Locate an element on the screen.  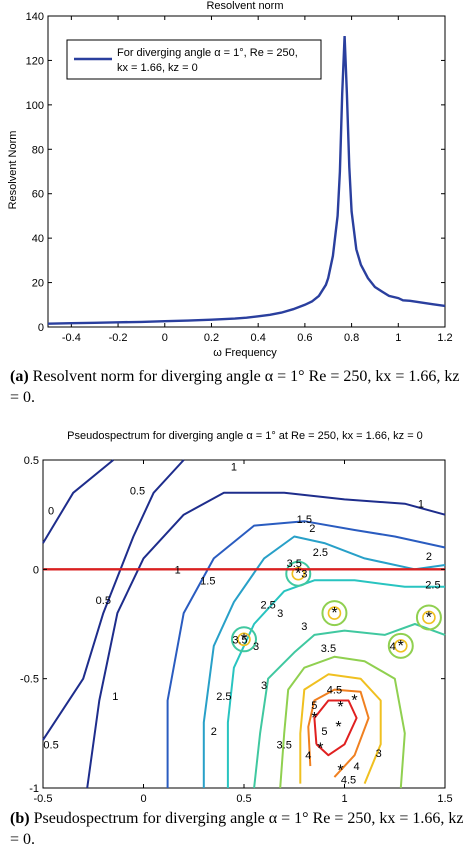
chart2-xtick-label: -0.5 is located at coordinates (43, 798).